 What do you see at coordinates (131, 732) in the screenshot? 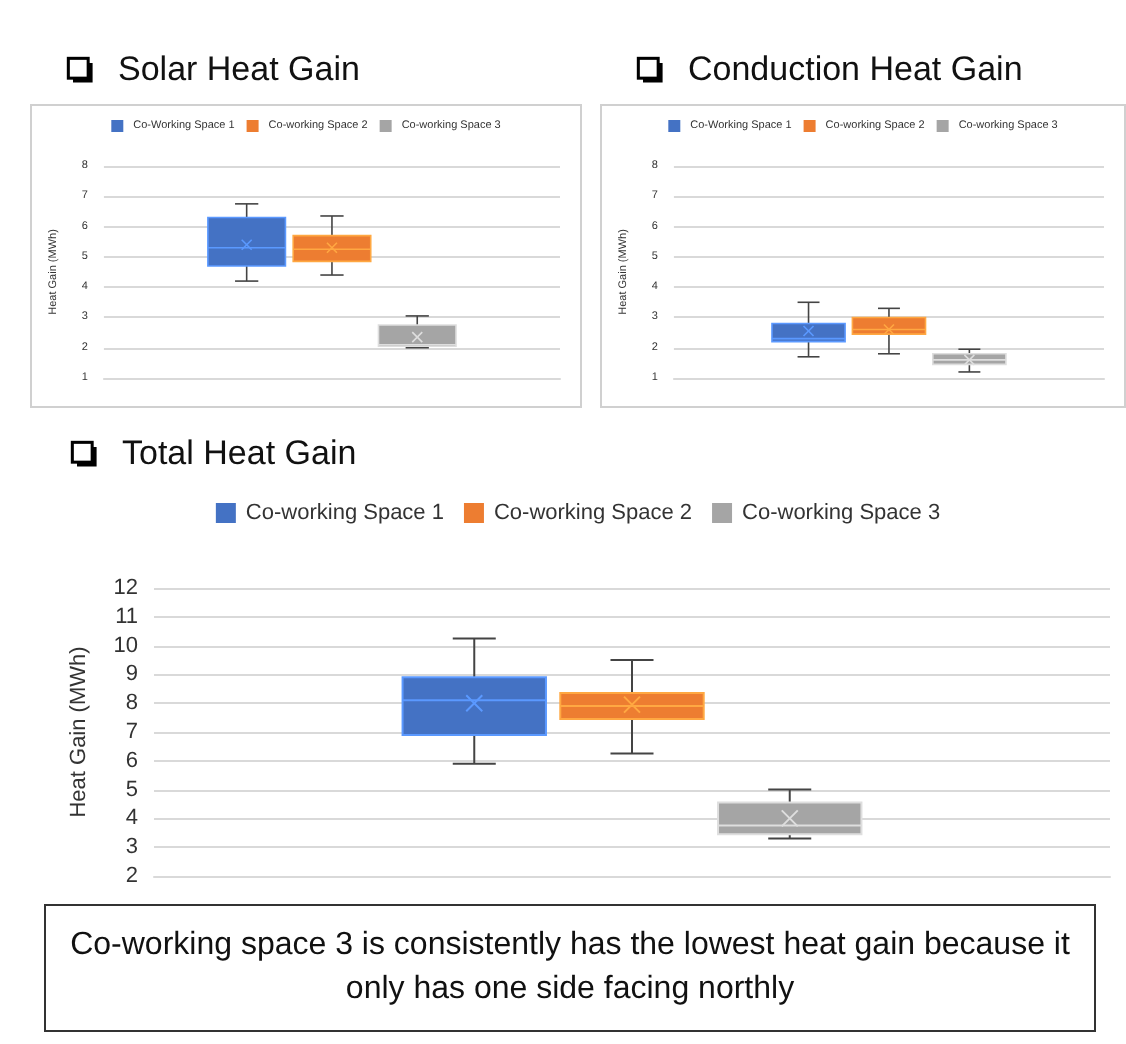
I see `y-tick-label: 7` at bounding box center [131, 732].